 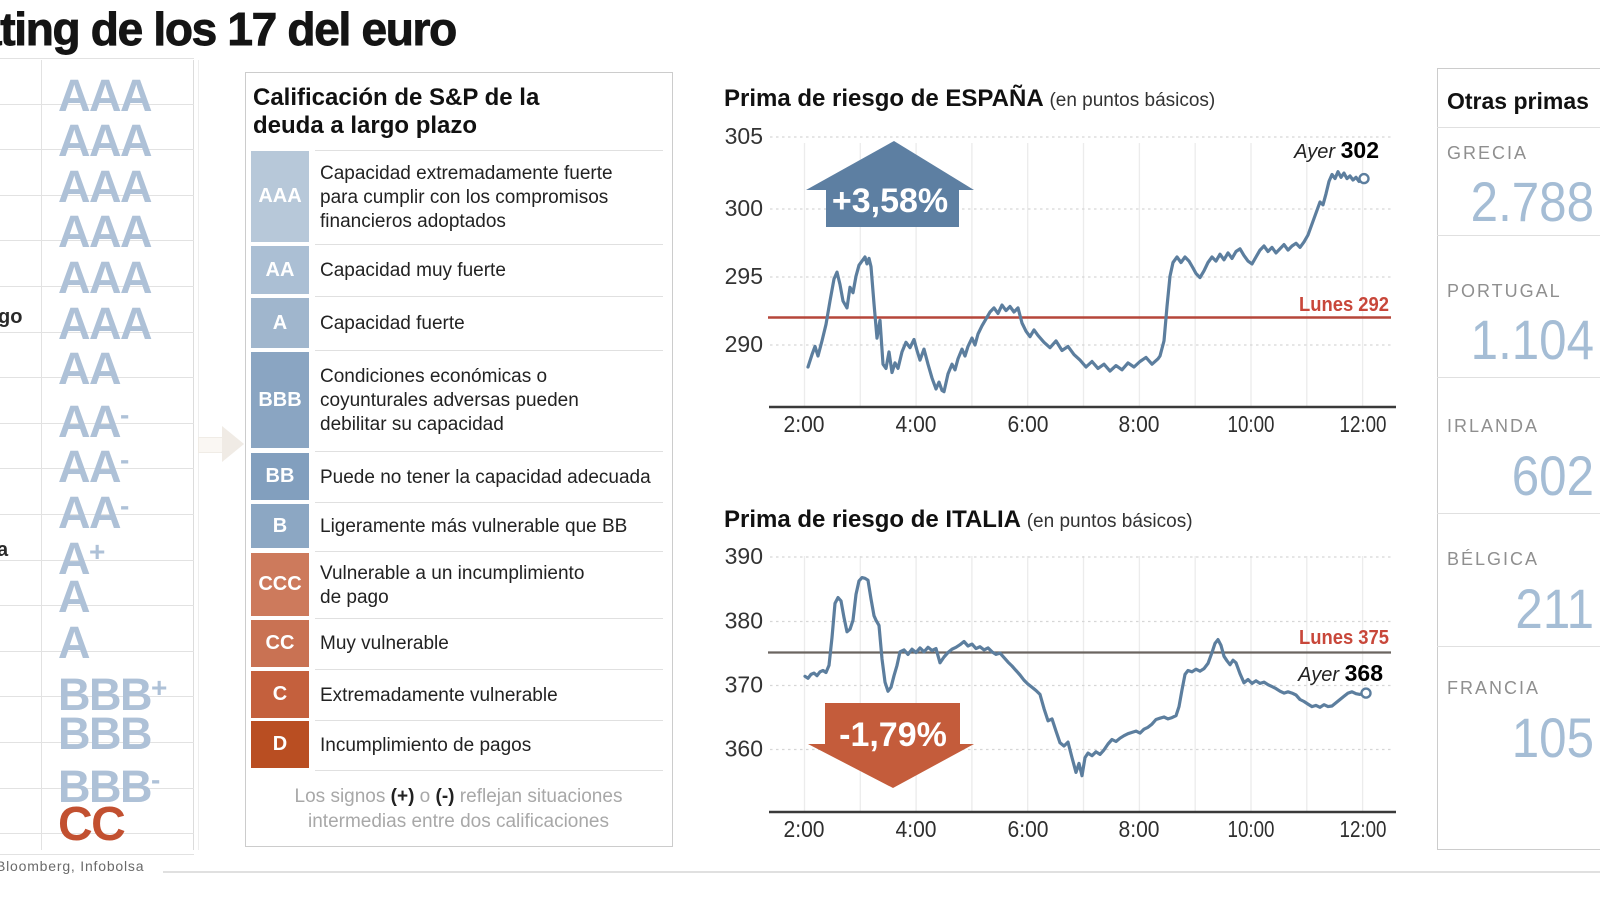 What do you see at coordinates (744, 208) in the screenshot?
I see `svg-text: 300` at bounding box center [744, 208].